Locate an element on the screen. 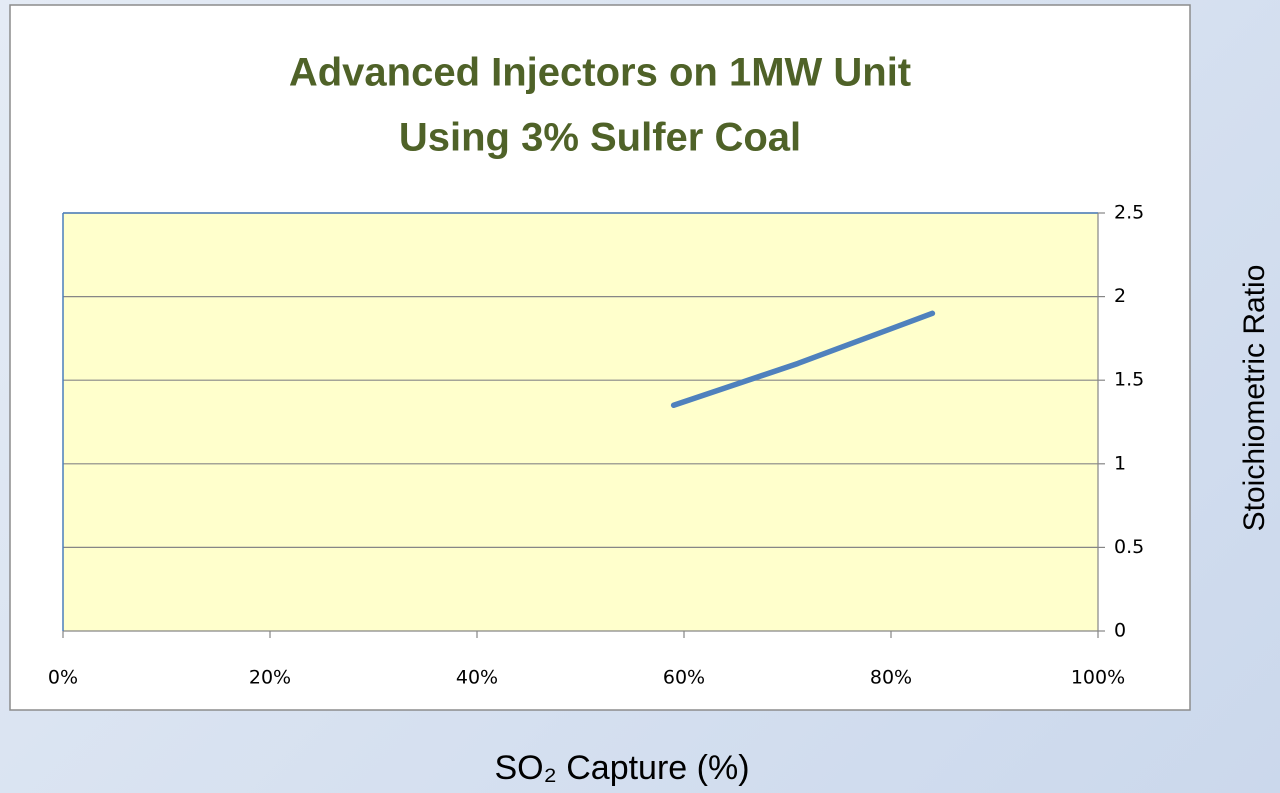 This screenshot has width=1280, height=793. y-tick-label: 2 is located at coordinates (1120, 296).